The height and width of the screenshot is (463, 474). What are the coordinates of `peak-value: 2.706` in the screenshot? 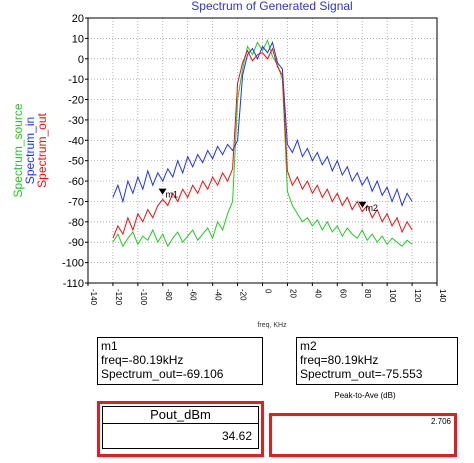 It's located at (440, 421).